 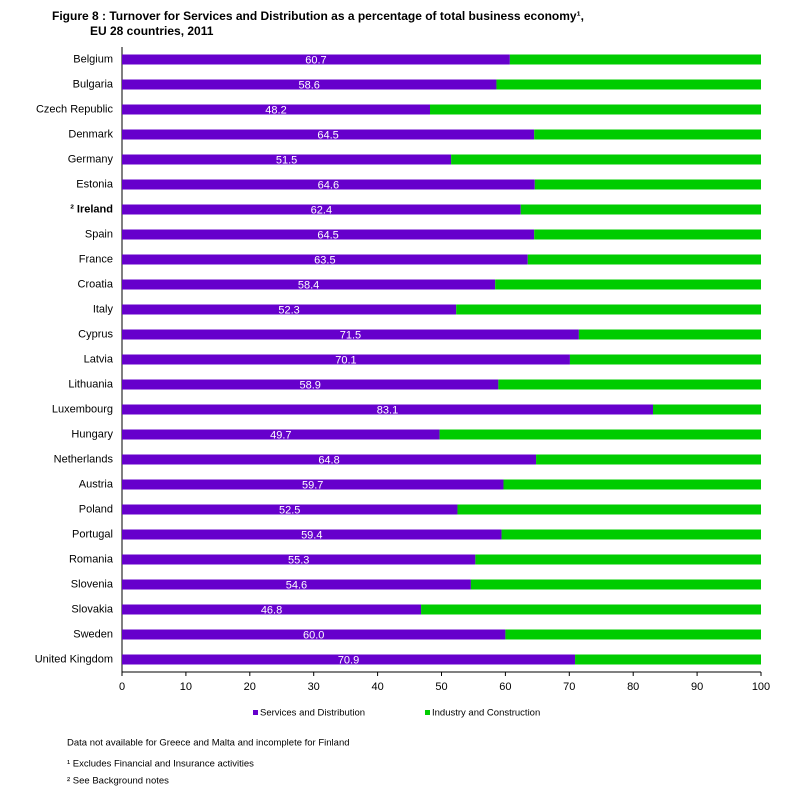 What do you see at coordinates (75, 109) in the screenshot?
I see `y-tick-label: Czech Republic` at bounding box center [75, 109].